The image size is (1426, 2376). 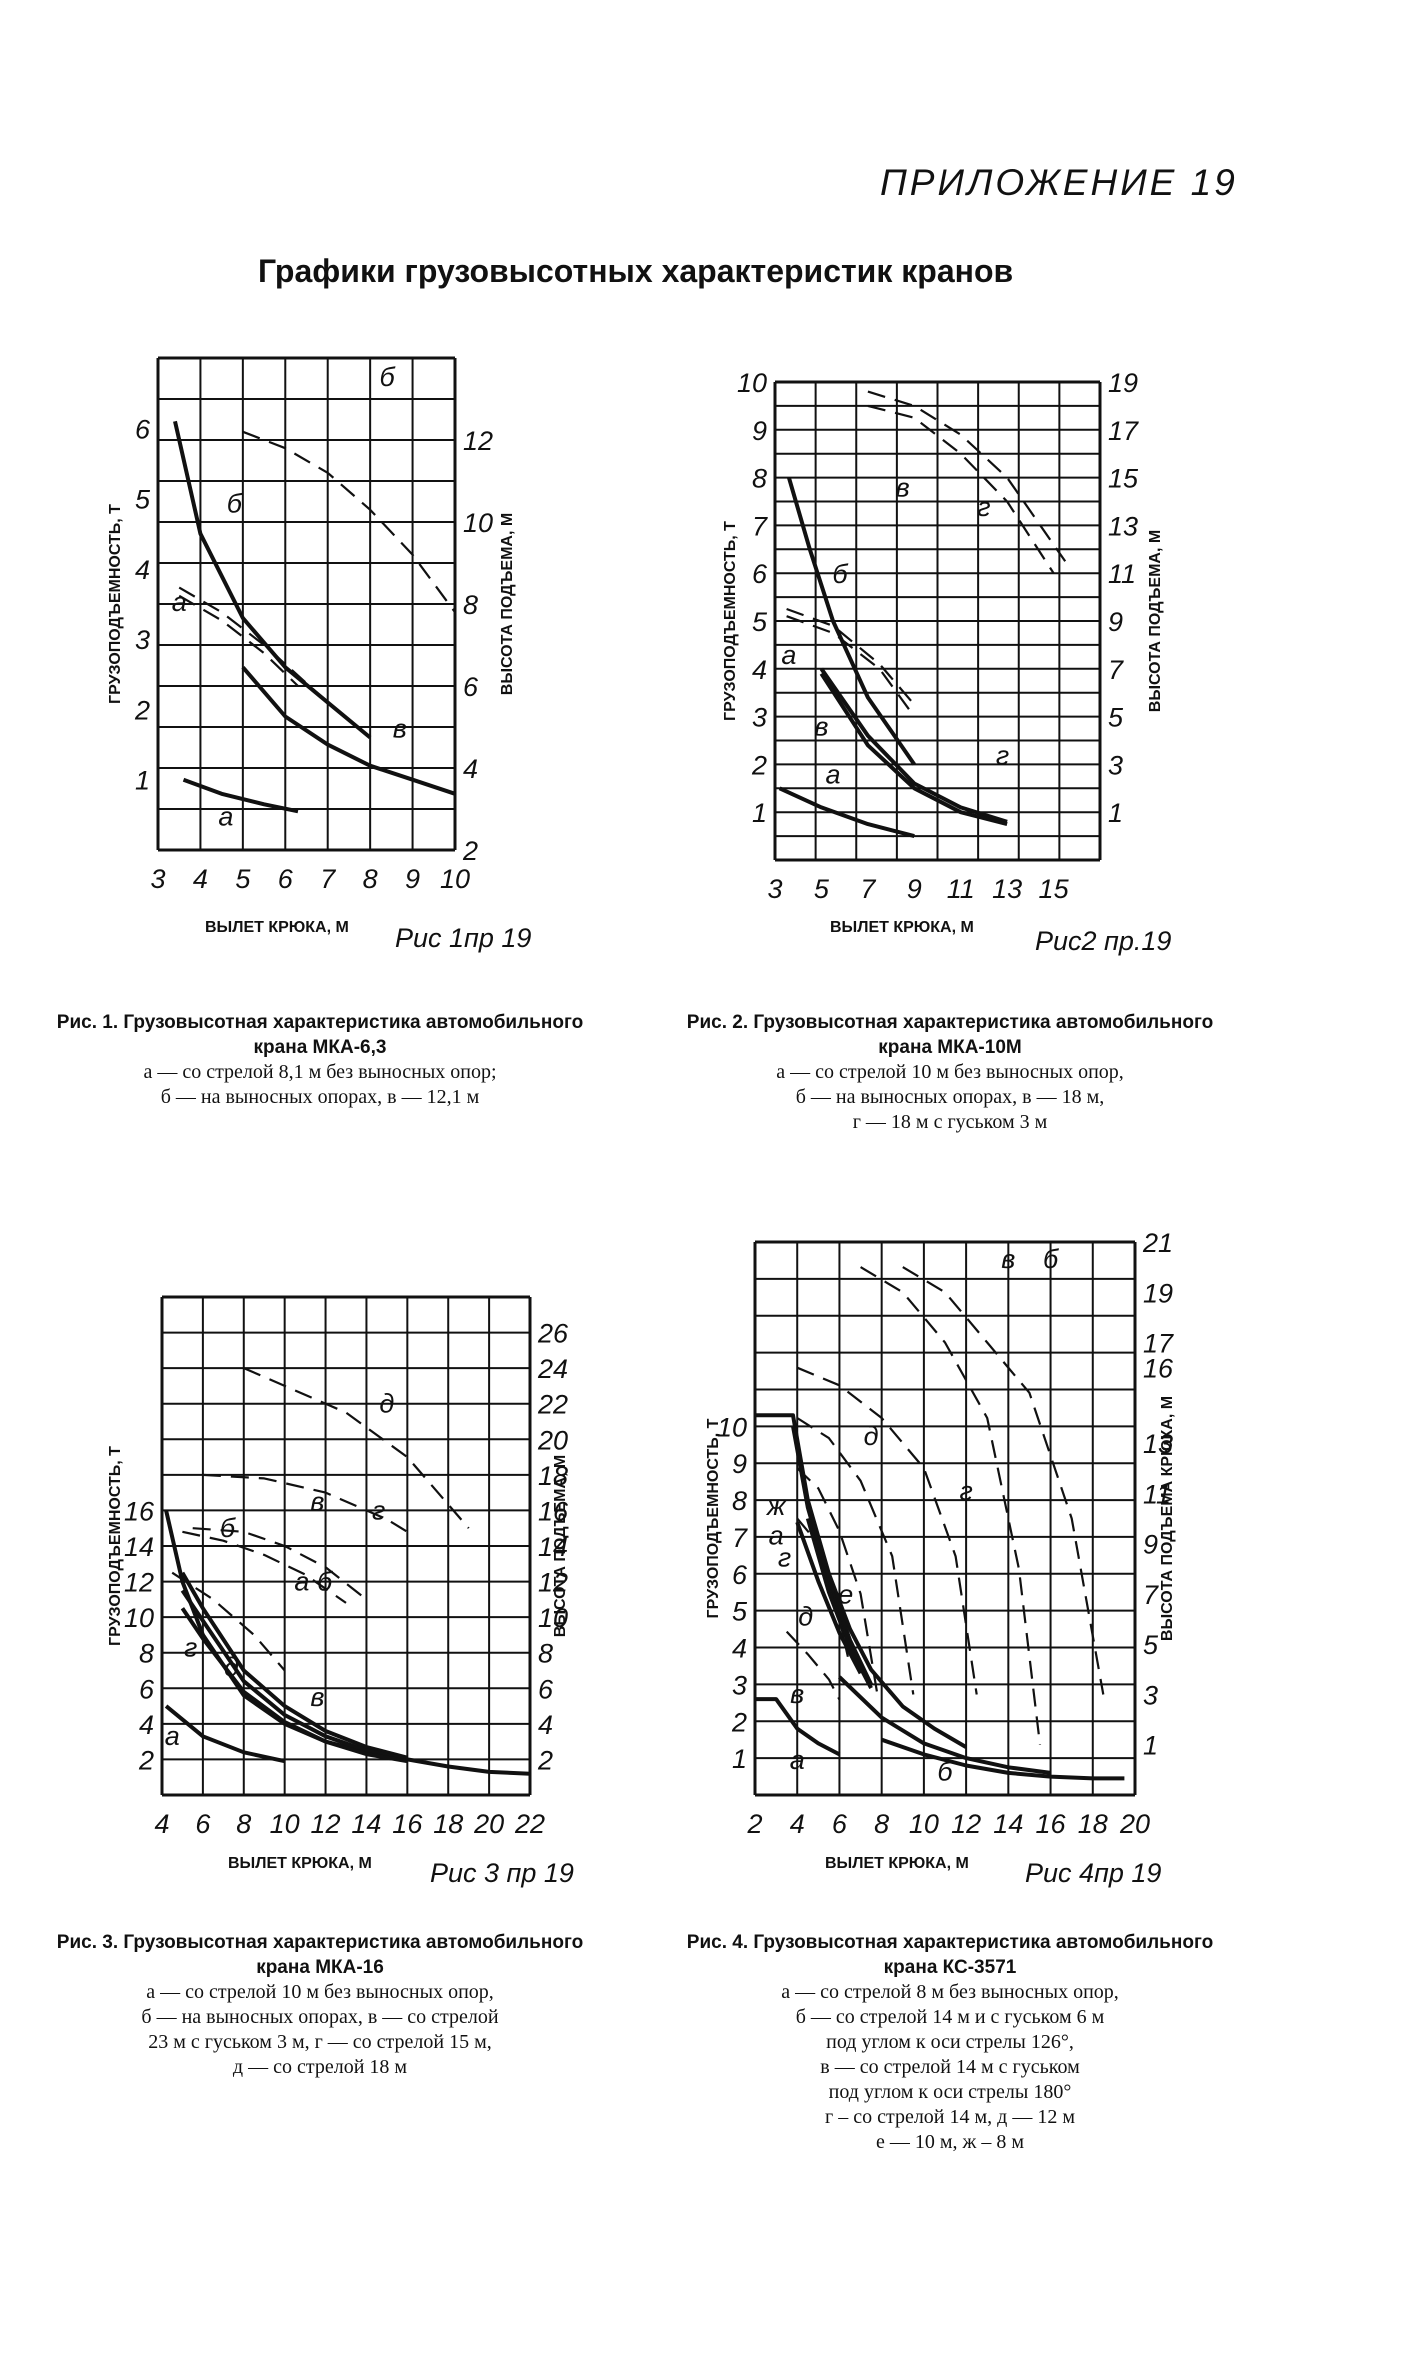 I want to click on x-tick-label: 2, so click(x=754, y=1824).